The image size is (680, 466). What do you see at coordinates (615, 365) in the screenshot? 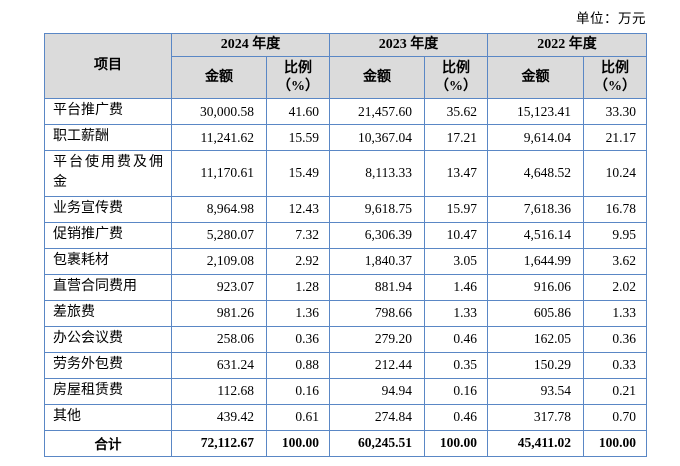
I see `ratio-cell: 0.33` at bounding box center [615, 365].